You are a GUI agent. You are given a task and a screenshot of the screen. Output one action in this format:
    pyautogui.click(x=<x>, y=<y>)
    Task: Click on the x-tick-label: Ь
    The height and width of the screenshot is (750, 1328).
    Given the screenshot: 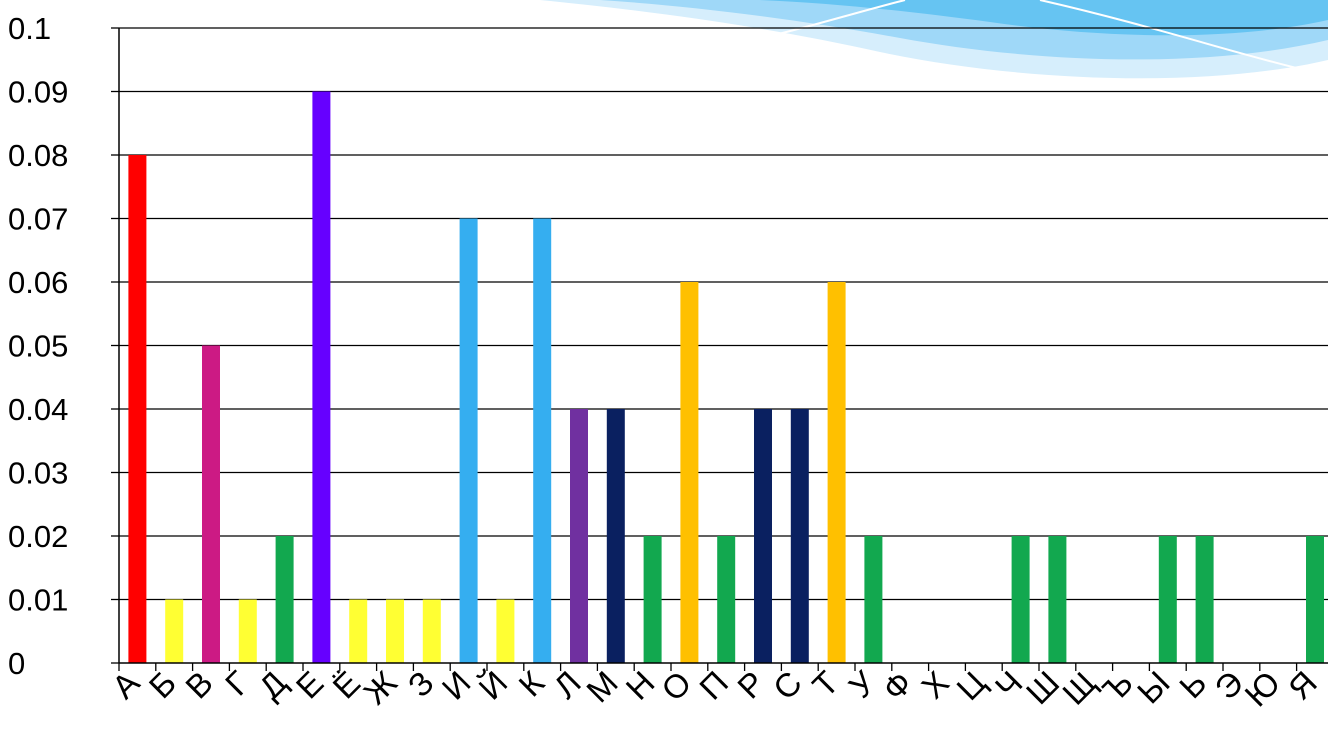 What is the action you would take?
    pyautogui.click(x=1192, y=684)
    